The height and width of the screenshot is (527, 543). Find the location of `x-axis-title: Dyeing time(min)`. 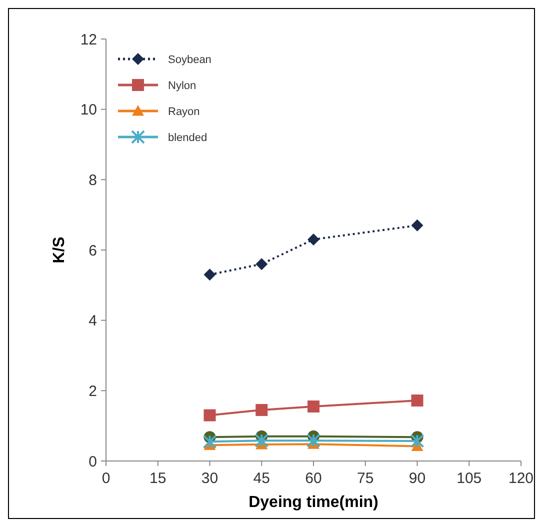

x-axis-title: Dyeing time(min) is located at coordinates (313, 502).